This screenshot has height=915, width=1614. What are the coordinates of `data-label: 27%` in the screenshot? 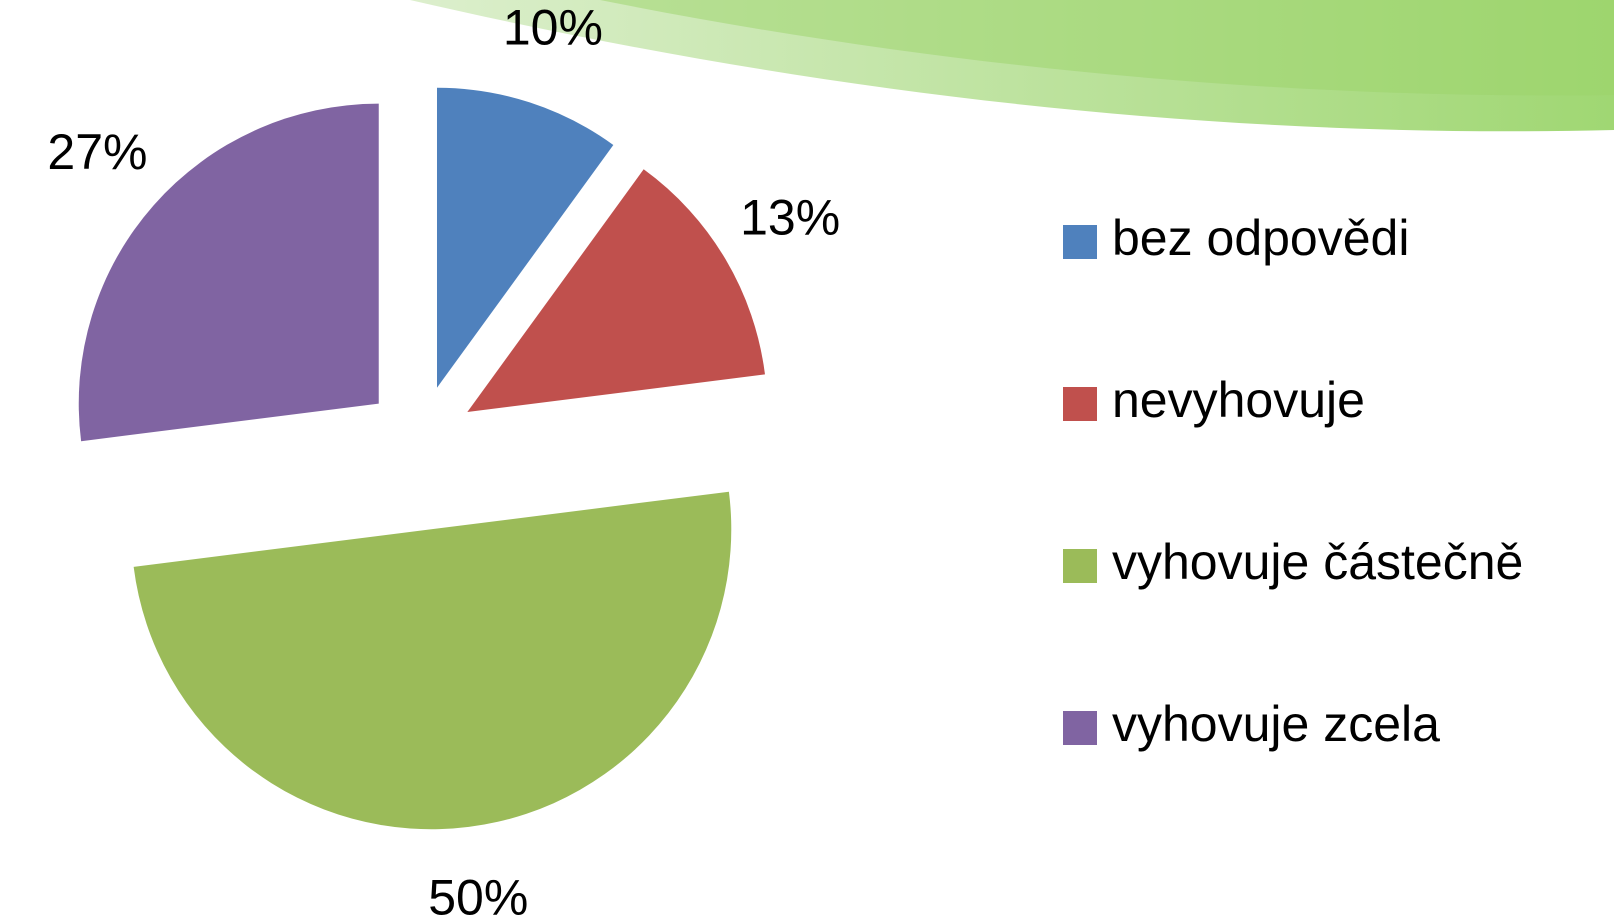 It's located at (97, 152).